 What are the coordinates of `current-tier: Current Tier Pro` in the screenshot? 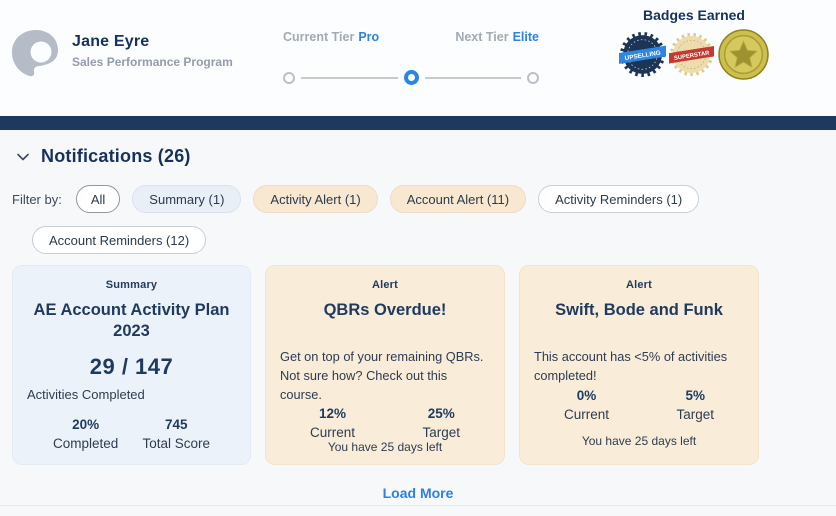 It's located at (331, 37).